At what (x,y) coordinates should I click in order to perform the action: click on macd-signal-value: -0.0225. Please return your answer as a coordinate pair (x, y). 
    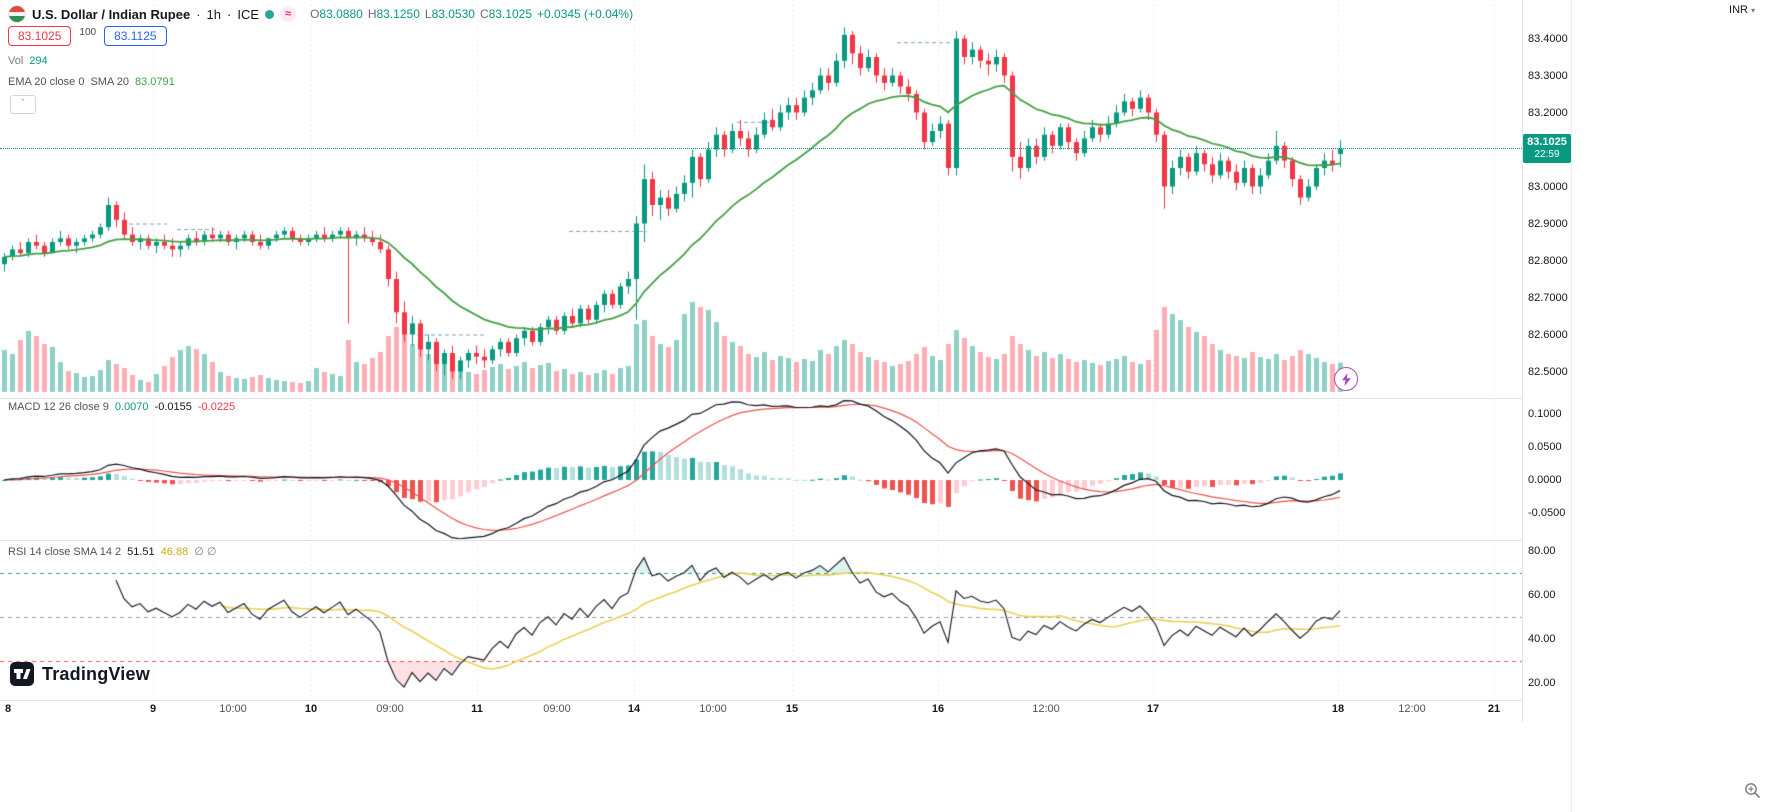
    Looking at the image, I should click on (216, 407).